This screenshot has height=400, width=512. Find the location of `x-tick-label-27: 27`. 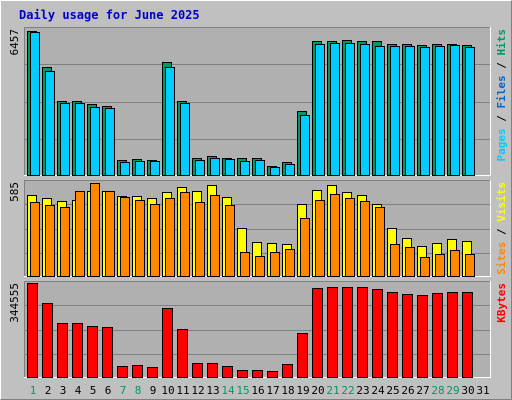

x-tick-label-27: 27 is located at coordinates (422, 390).